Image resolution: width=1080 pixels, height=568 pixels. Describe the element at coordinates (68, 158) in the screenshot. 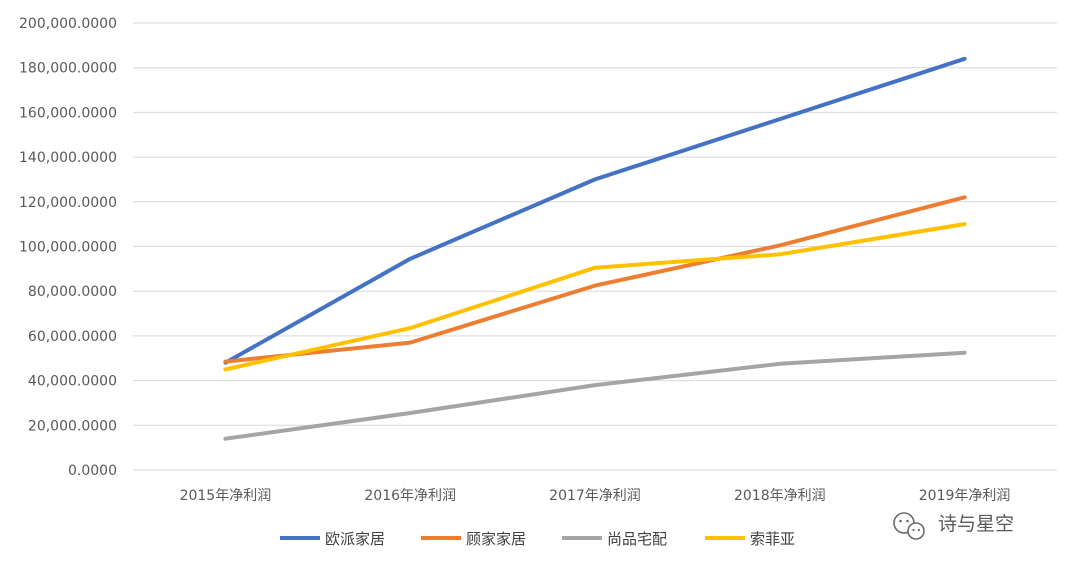

I see `y-tick-label: 140,000.0000` at that location.